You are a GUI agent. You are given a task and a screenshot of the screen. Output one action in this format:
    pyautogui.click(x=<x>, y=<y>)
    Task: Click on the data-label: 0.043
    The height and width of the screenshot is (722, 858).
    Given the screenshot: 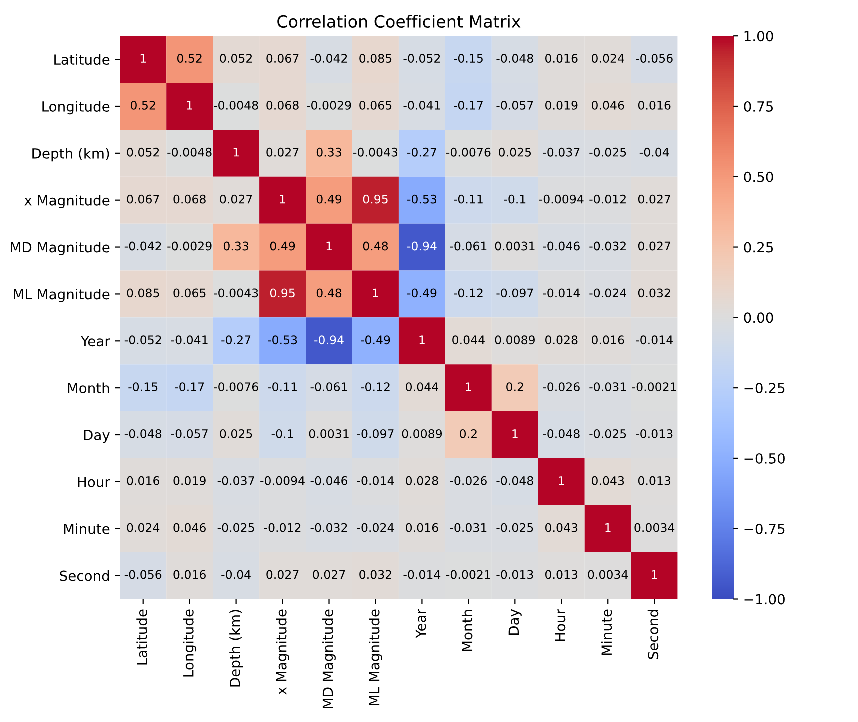 What is the action you would take?
    pyautogui.click(x=608, y=481)
    